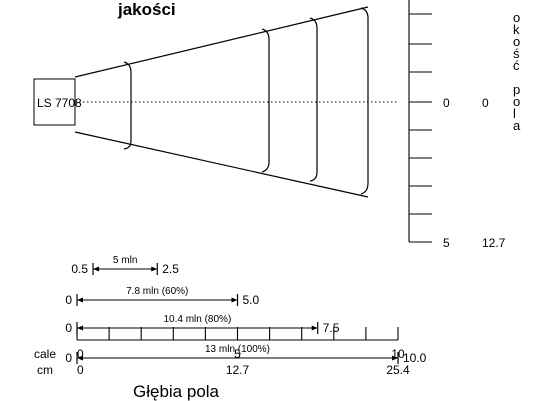 This screenshot has width=553, height=401. Describe the element at coordinates (516, 53) in the screenshot. I see `side-caption-letter: ś` at that location.